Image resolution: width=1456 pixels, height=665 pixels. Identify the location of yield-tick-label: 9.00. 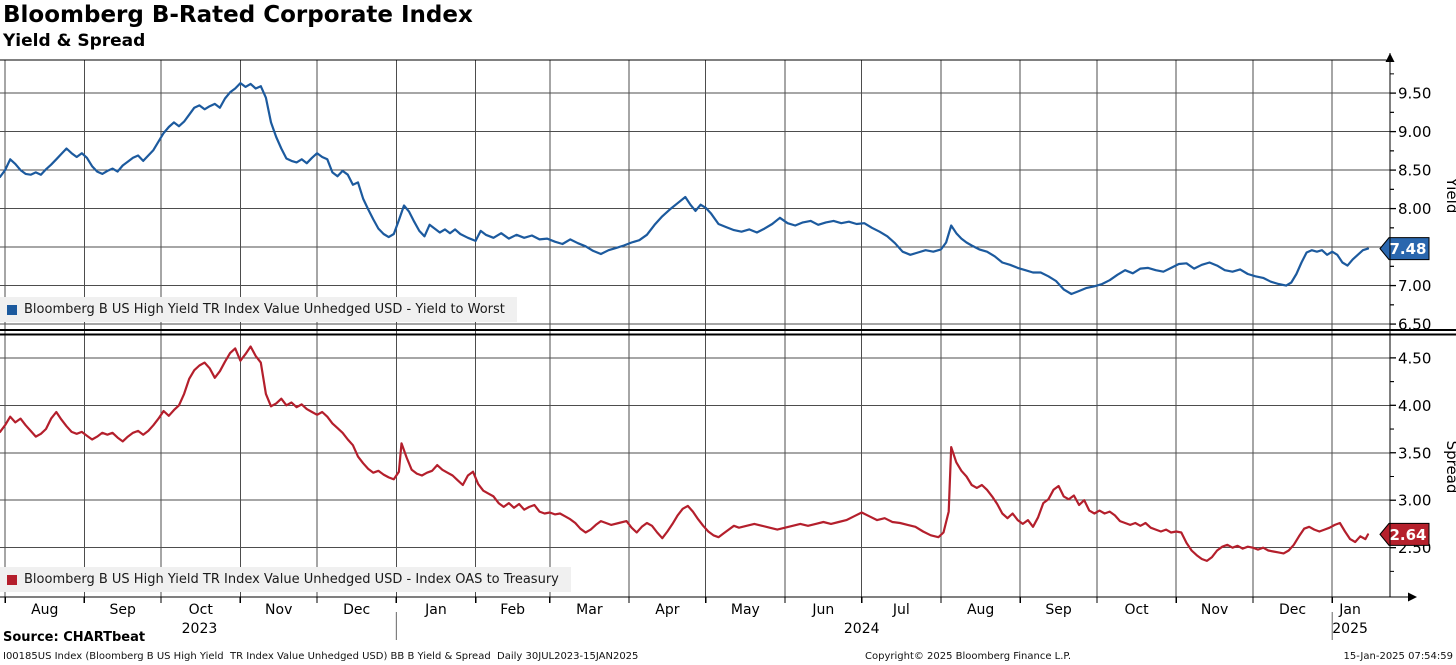
(1414, 132).